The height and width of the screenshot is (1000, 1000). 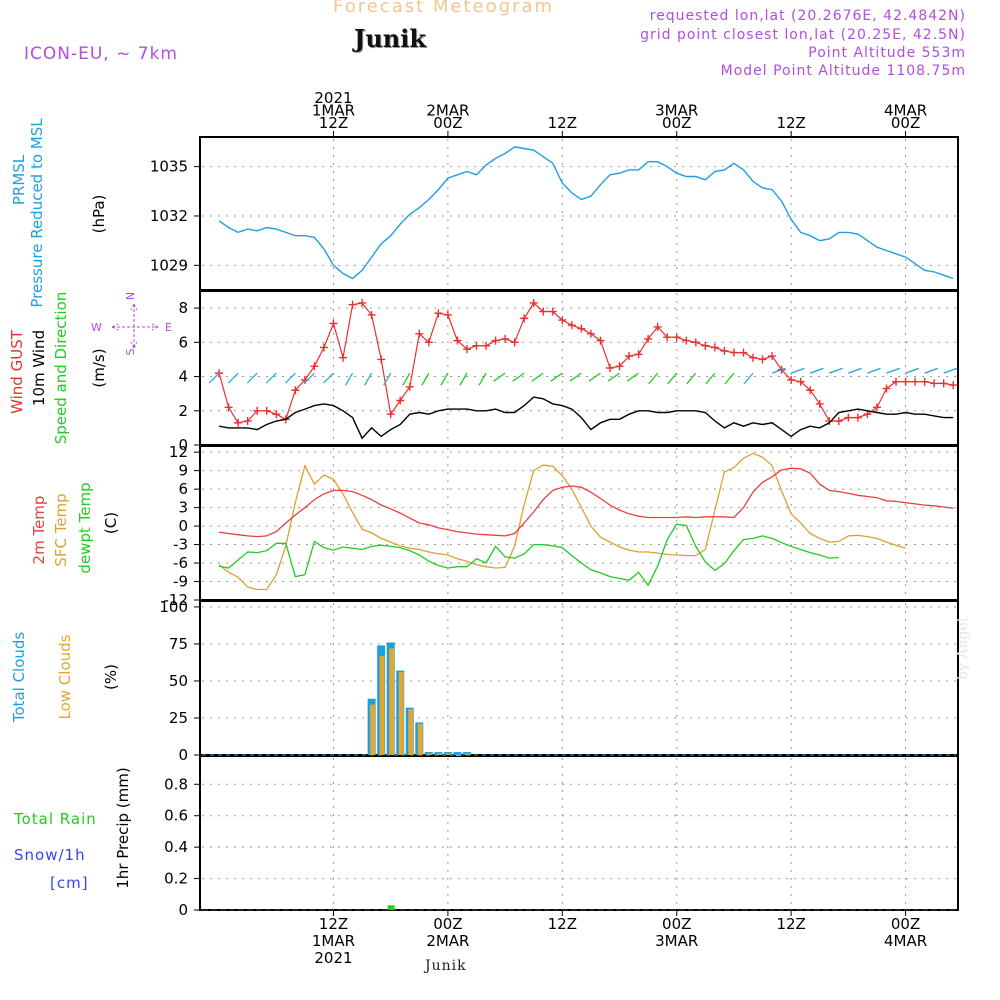 I want to click on y-tick-label: 1029, so click(x=169, y=265).